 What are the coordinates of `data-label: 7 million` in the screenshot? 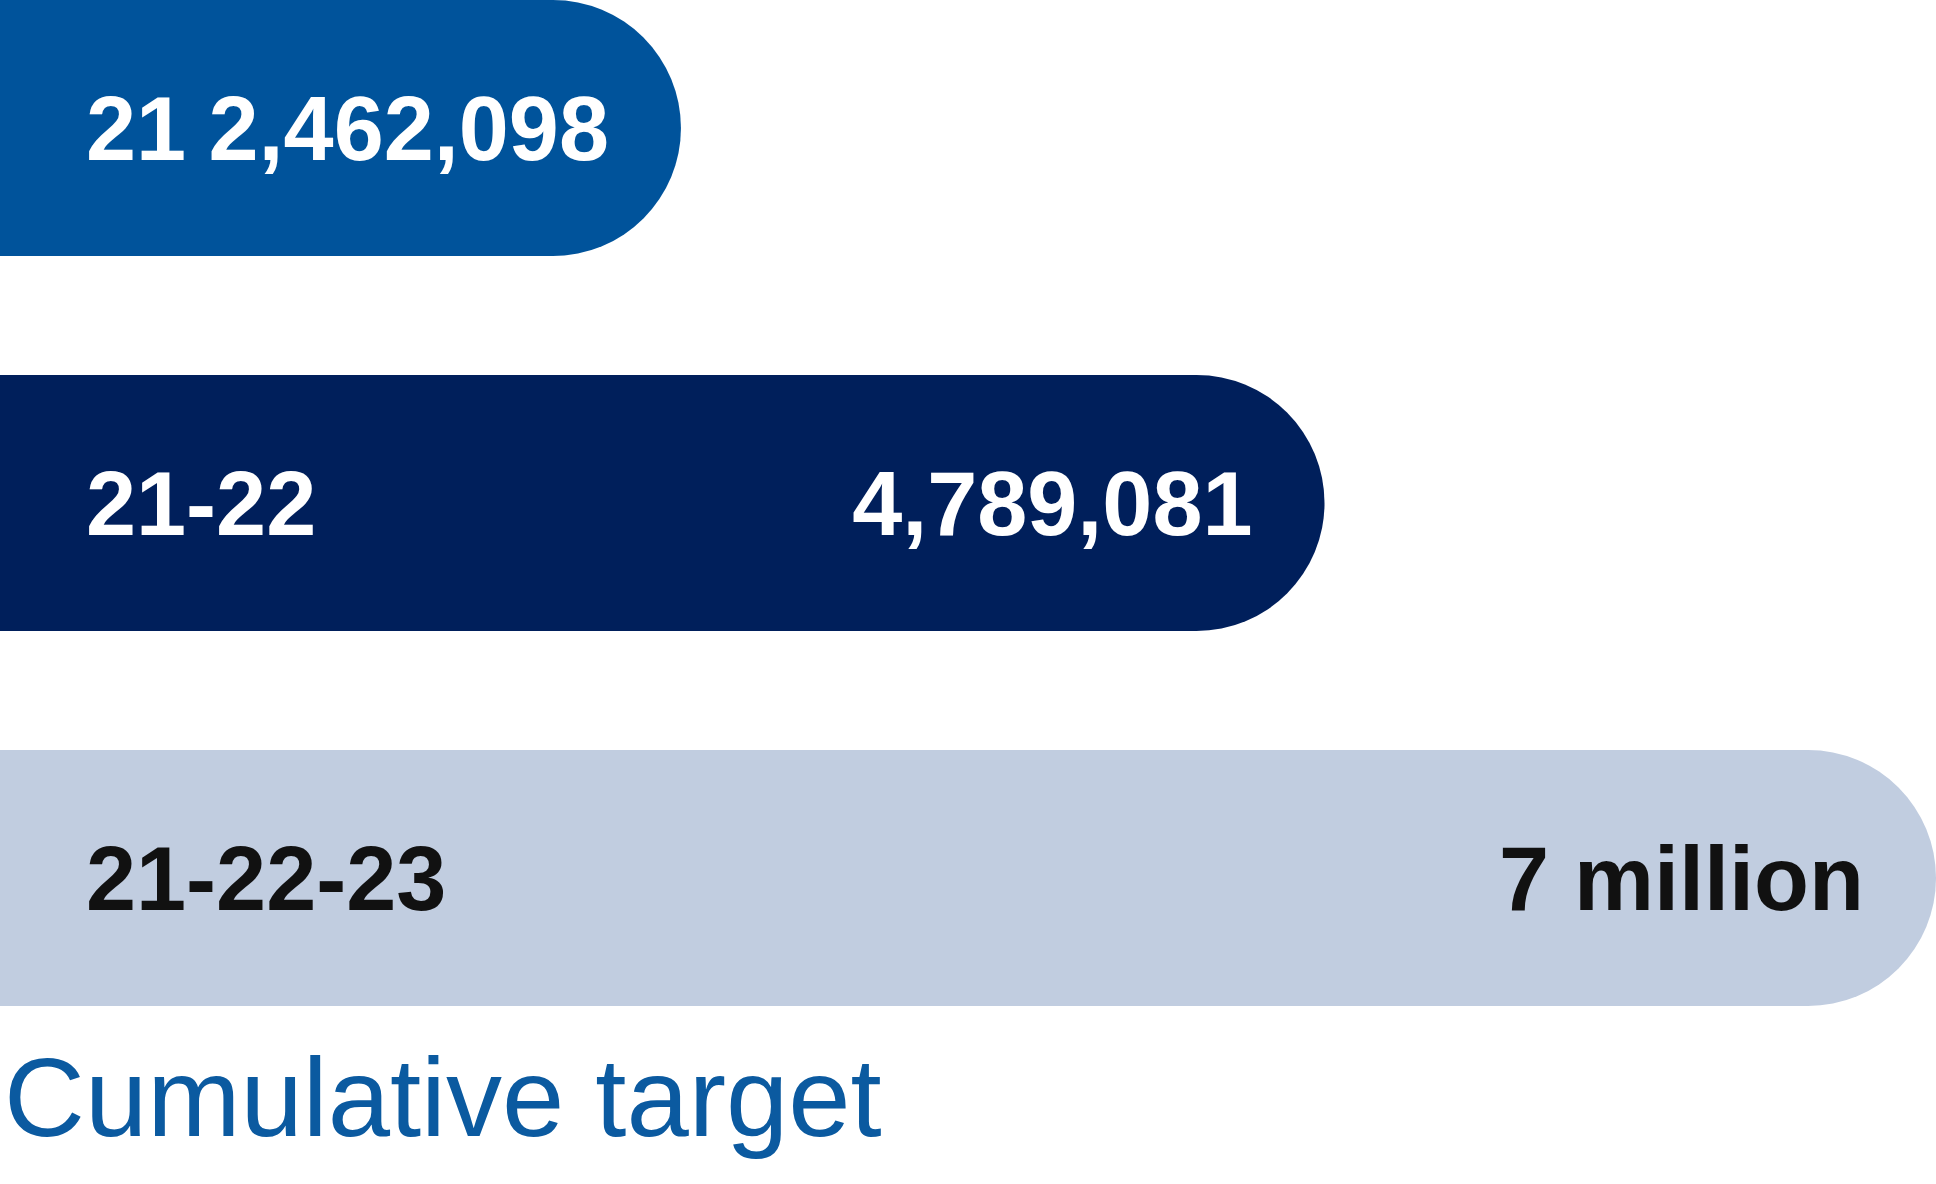 It's located at (1681, 879).